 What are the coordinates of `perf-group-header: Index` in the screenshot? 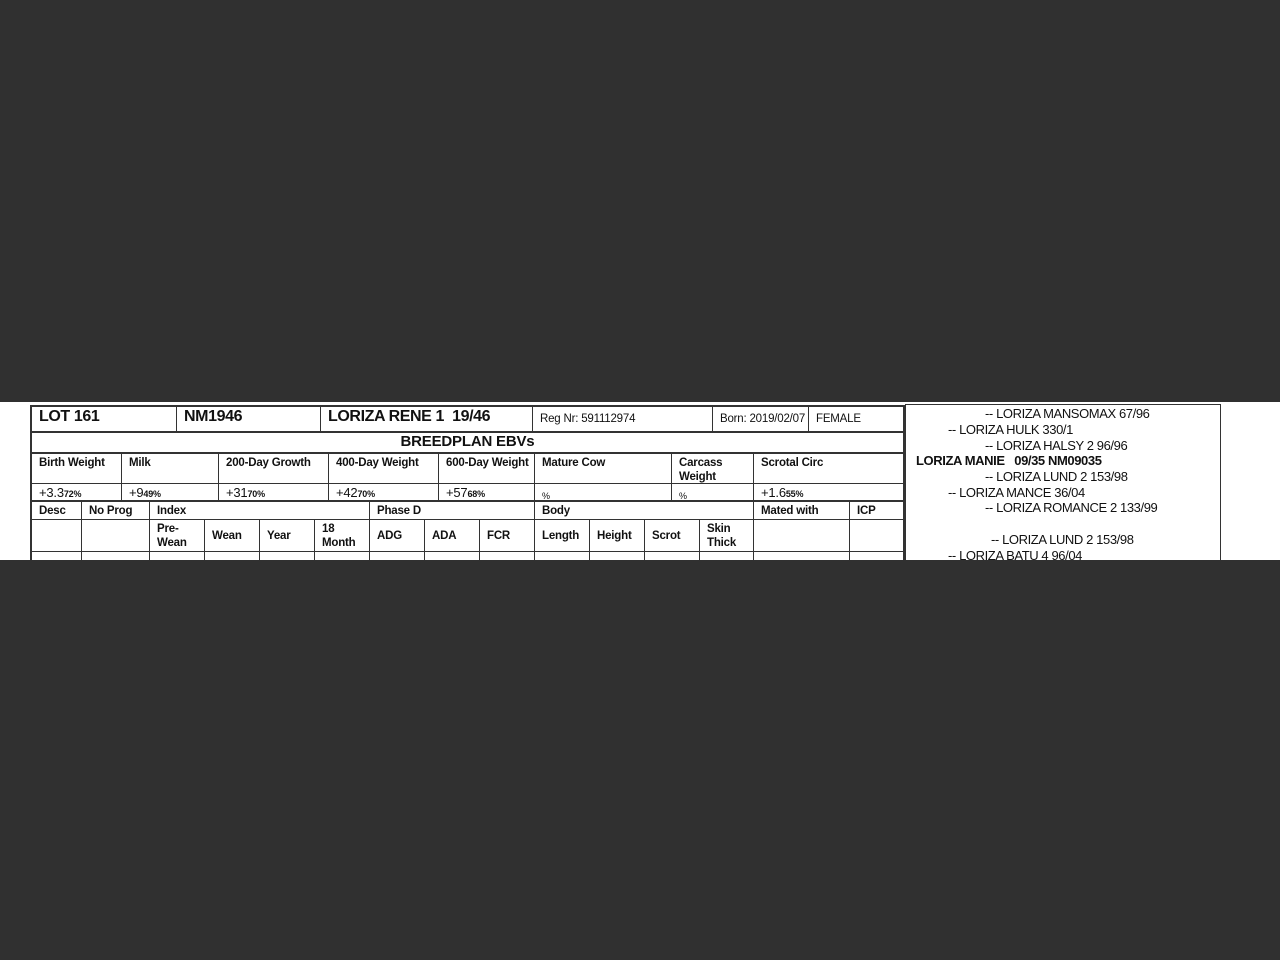 It's located at (259, 510).